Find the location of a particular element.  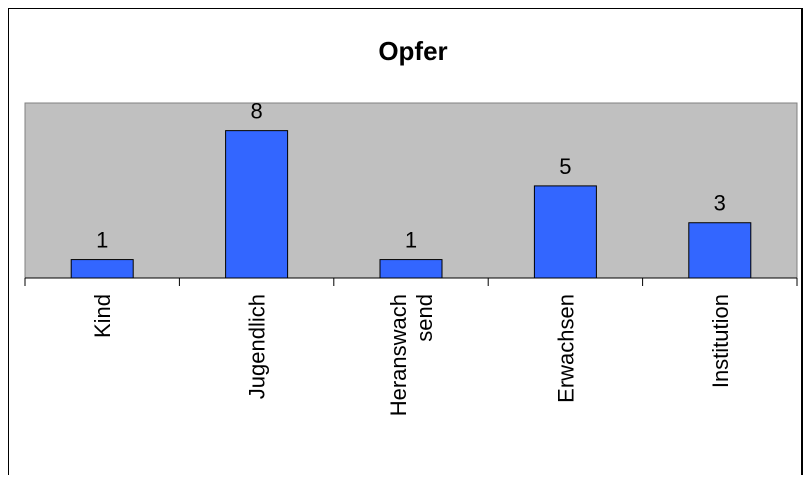

category-label: send is located at coordinates (424, 318).